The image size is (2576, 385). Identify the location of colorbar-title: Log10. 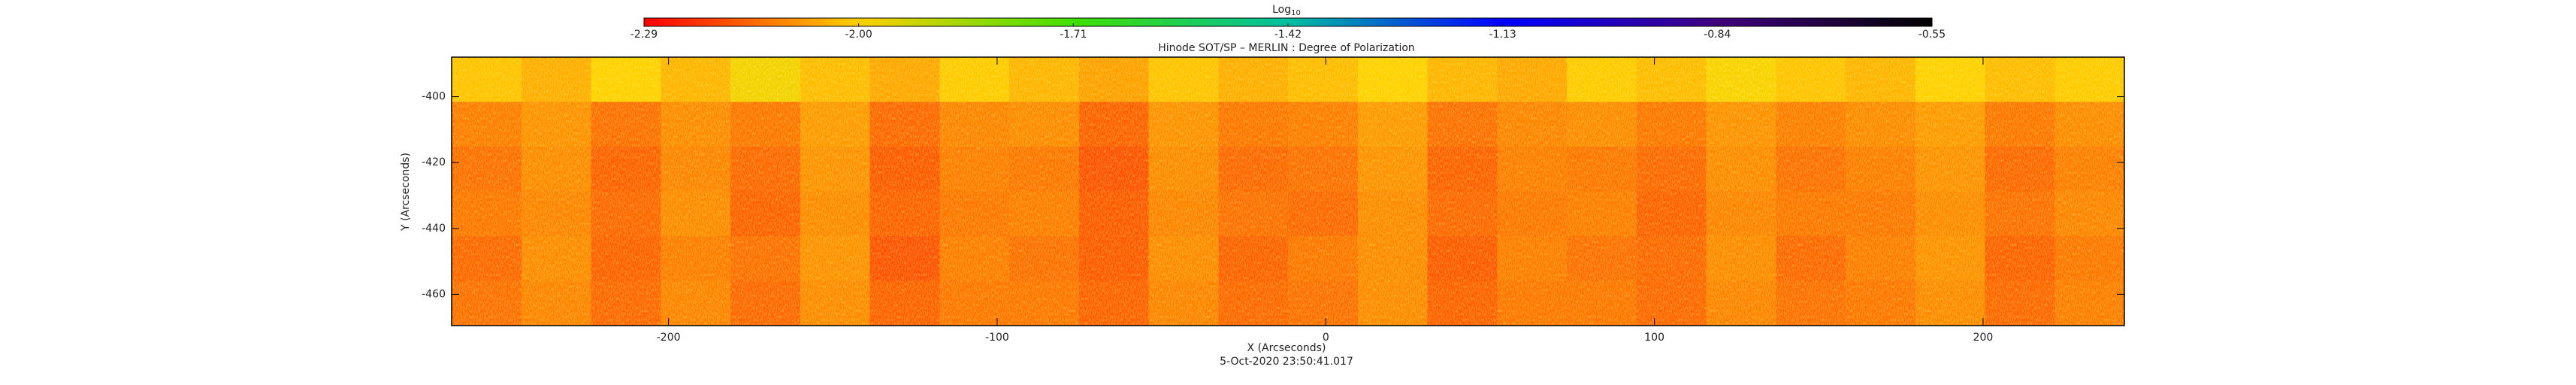
(1286, 10).